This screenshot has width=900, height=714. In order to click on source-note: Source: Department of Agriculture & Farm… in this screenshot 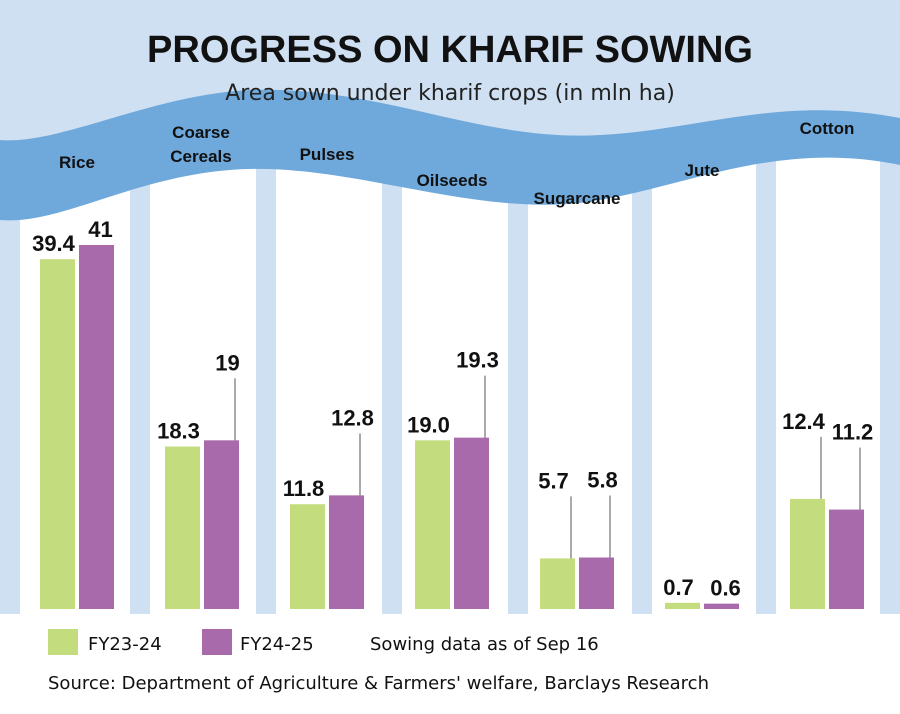, I will do `click(378, 683)`.